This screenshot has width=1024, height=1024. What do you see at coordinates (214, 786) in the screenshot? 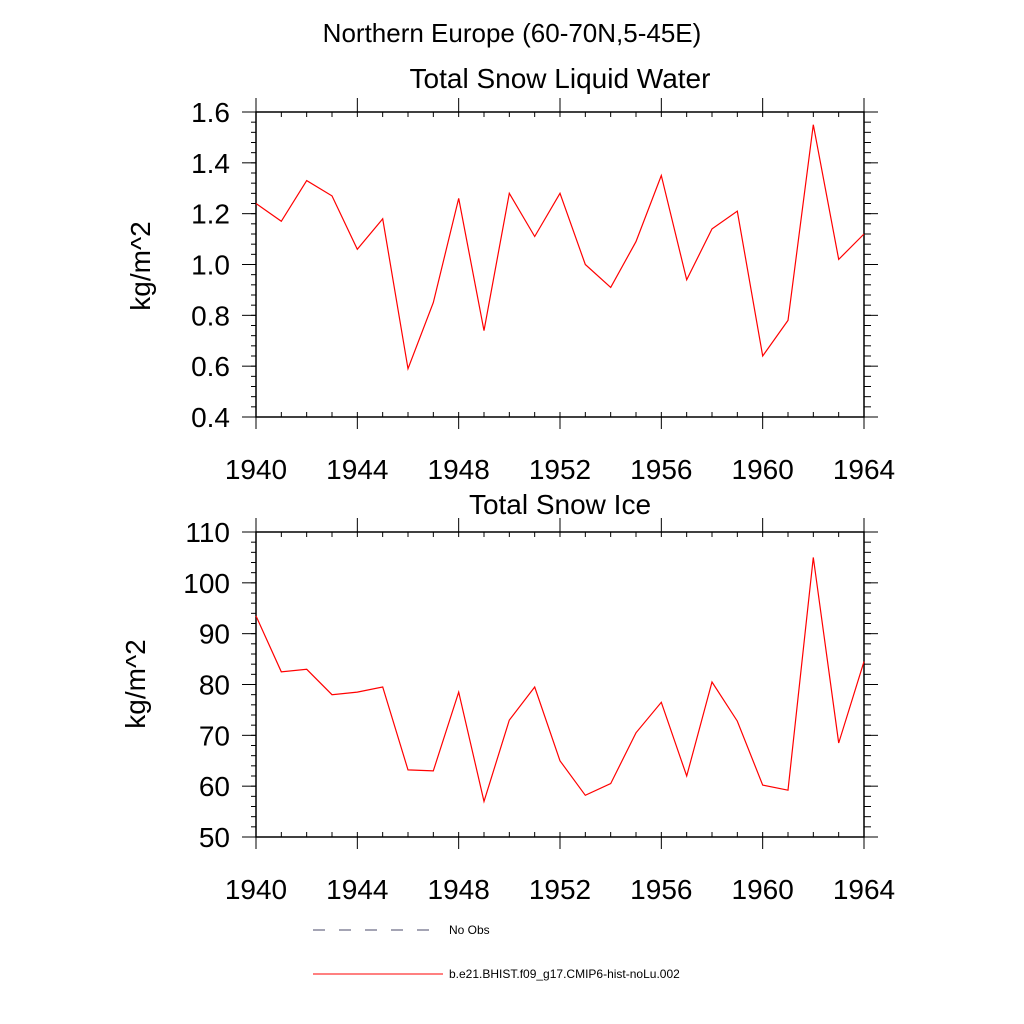
I see `y-tick-label: 60` at bounding box center [214, 786].